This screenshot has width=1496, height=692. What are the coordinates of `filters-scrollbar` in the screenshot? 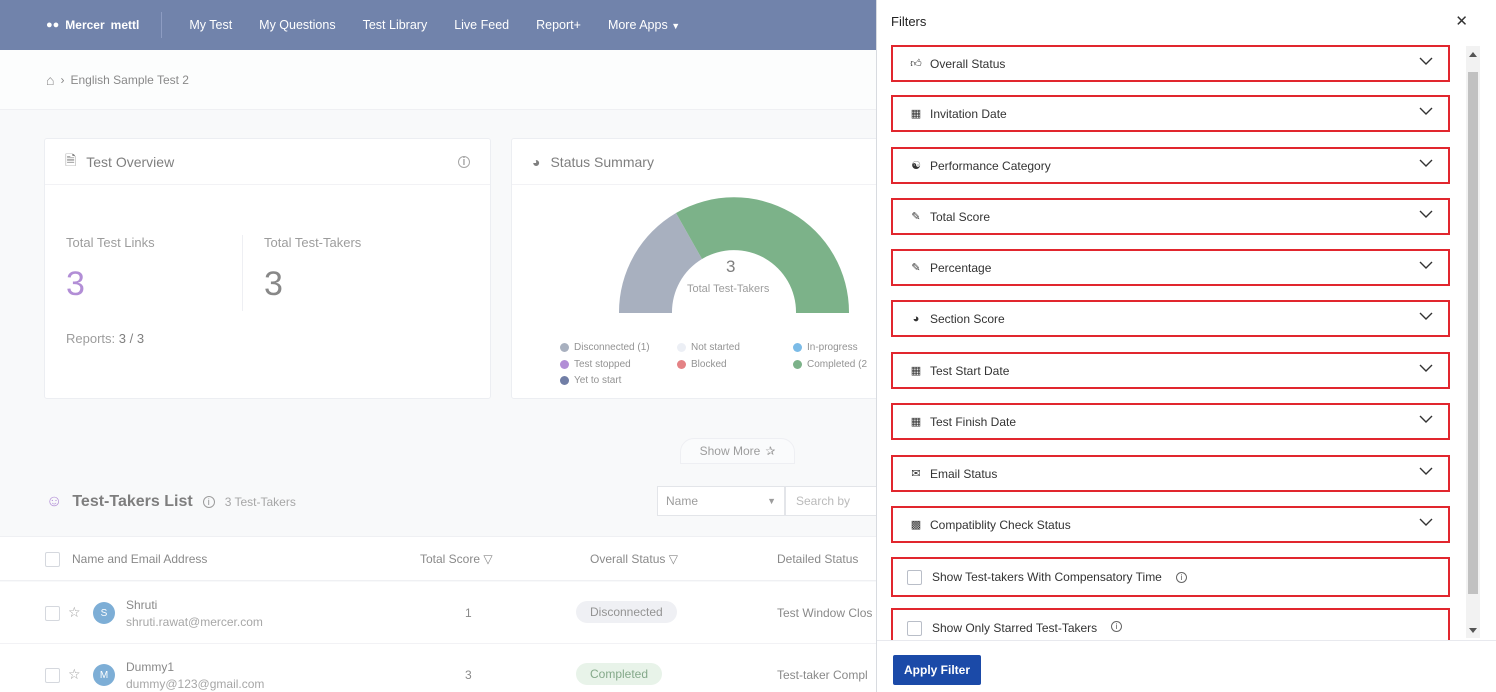 It's located at (1473, 342).